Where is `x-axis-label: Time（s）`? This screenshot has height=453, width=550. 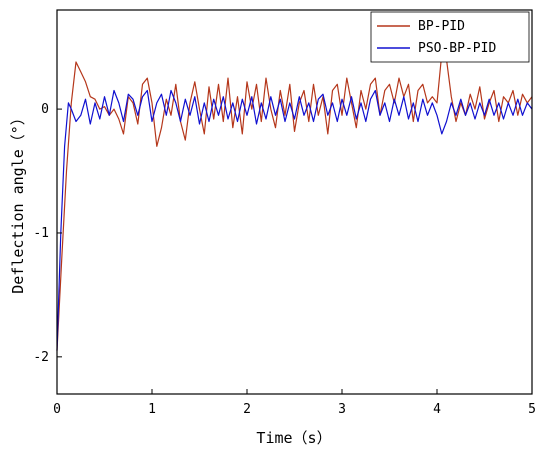
x-axis-label: Time（s） is located at coordinates (293, 438).